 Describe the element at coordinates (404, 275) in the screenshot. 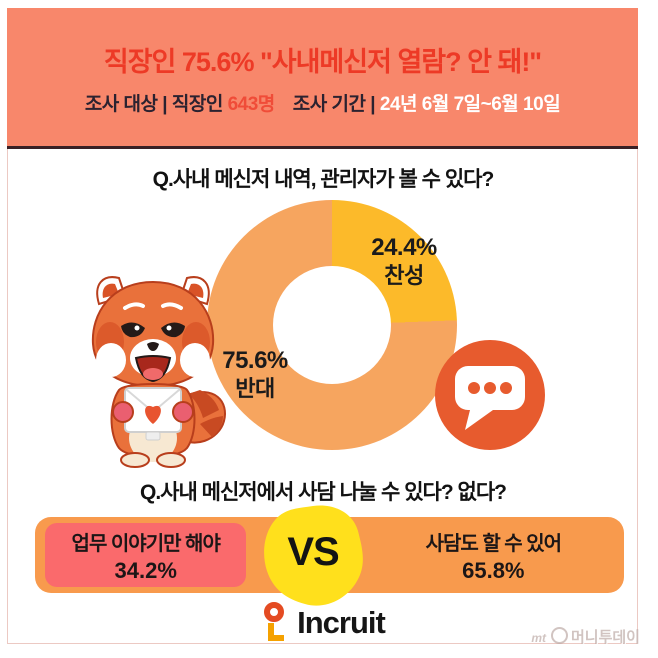

I see `approve-text: 찬성` at that location.